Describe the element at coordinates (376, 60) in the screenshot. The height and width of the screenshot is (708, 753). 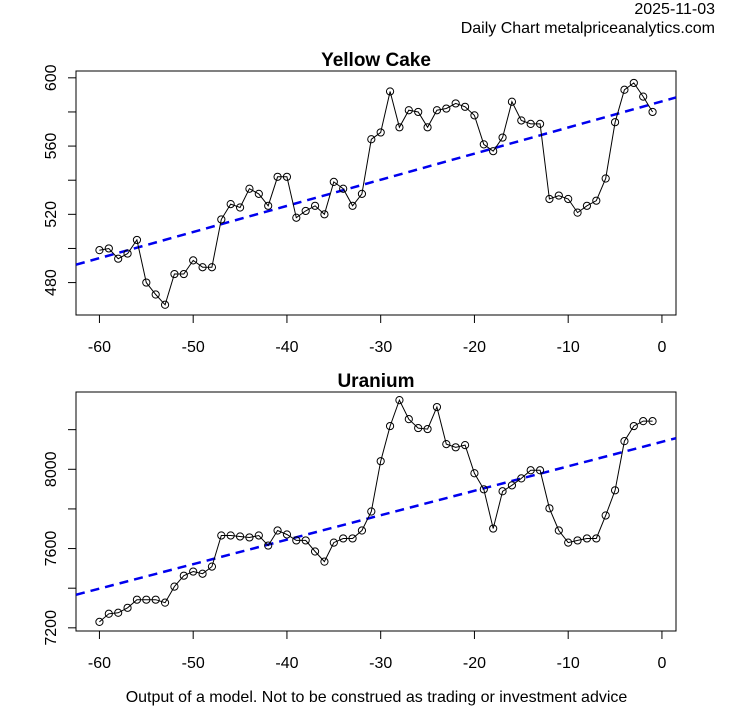
I see `chart-title: Yellow Cake` at that location.